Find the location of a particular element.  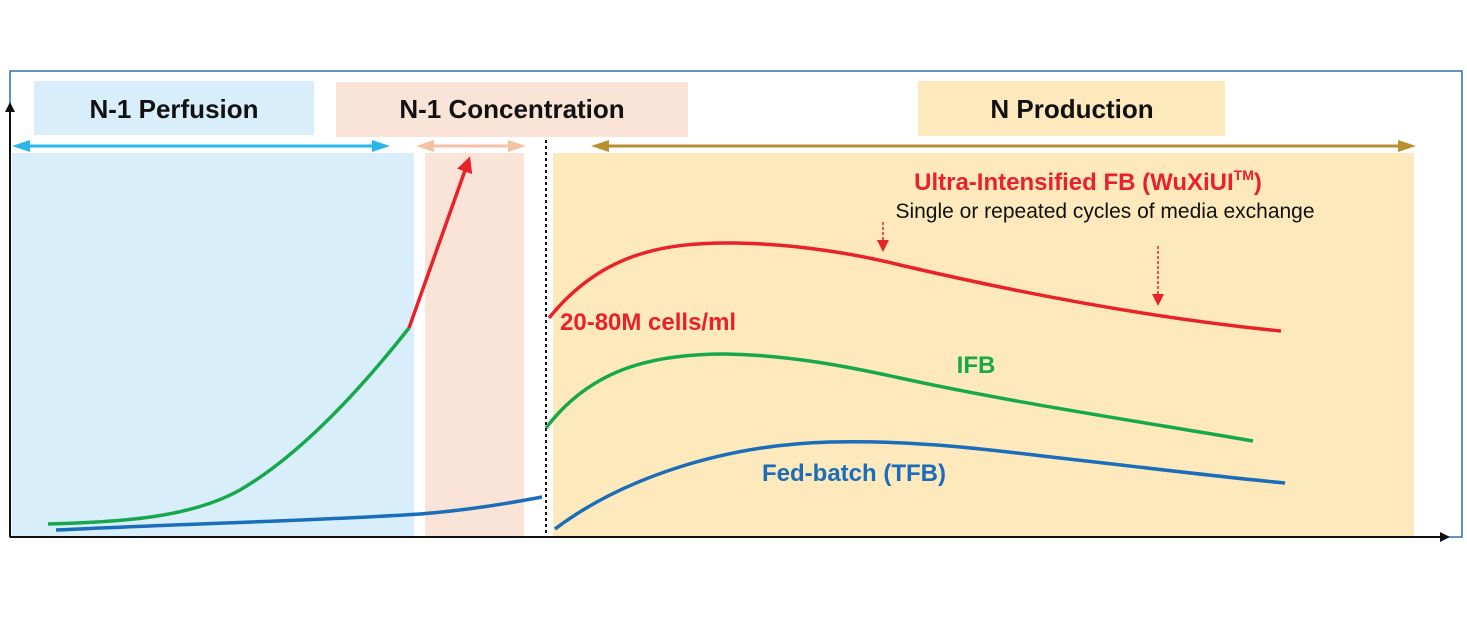

phase-header-concentration: N-1 Concentration is located at coordinates (512, 109).